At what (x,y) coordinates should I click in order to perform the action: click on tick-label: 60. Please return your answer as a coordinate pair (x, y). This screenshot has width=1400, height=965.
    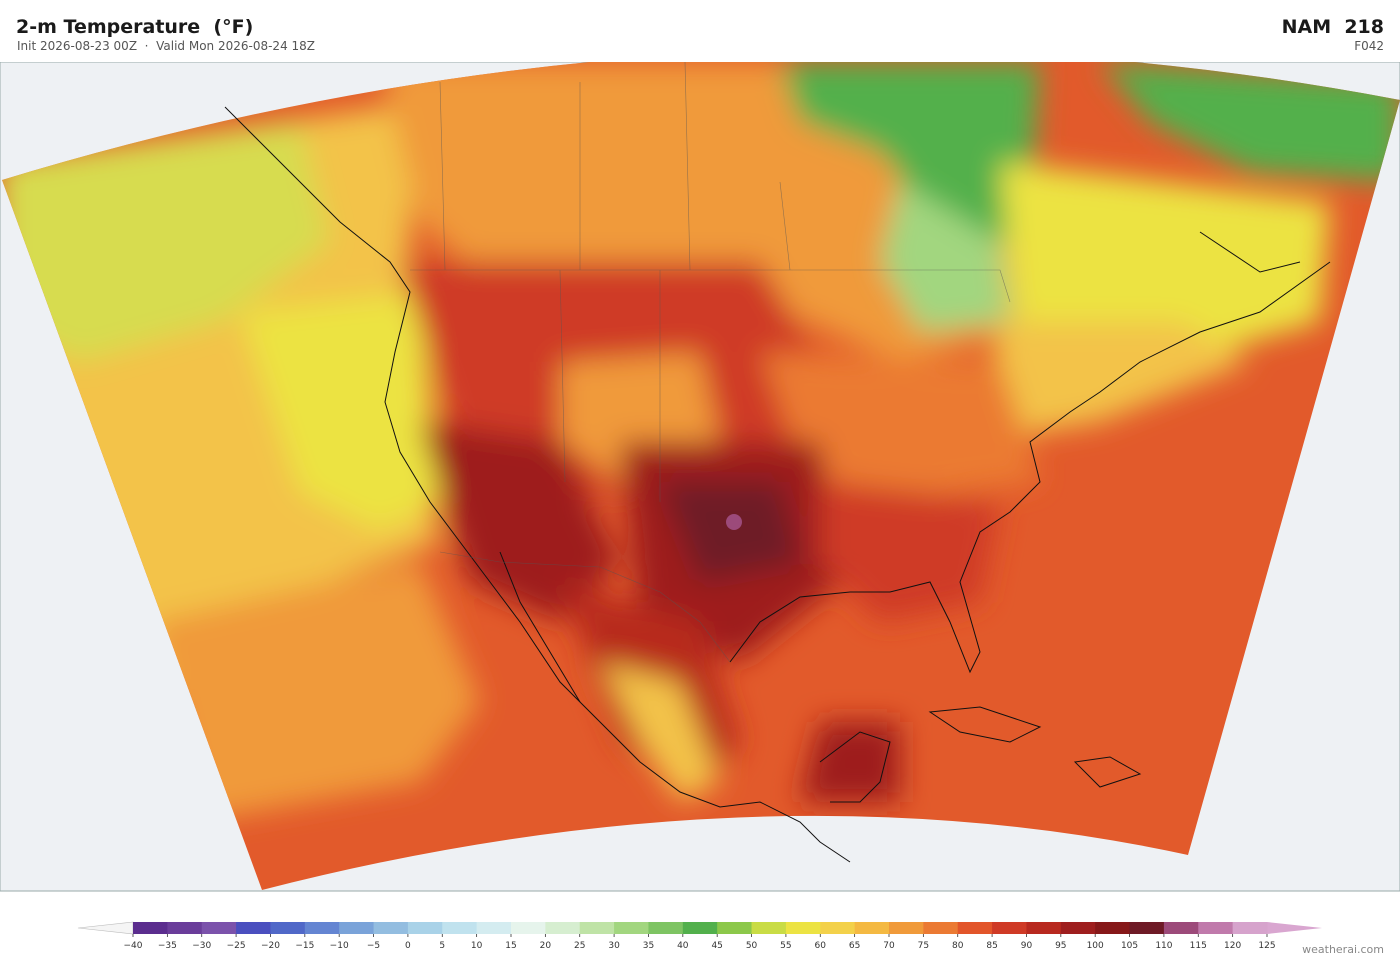
    Looking at the image, I should click on (821, 946).